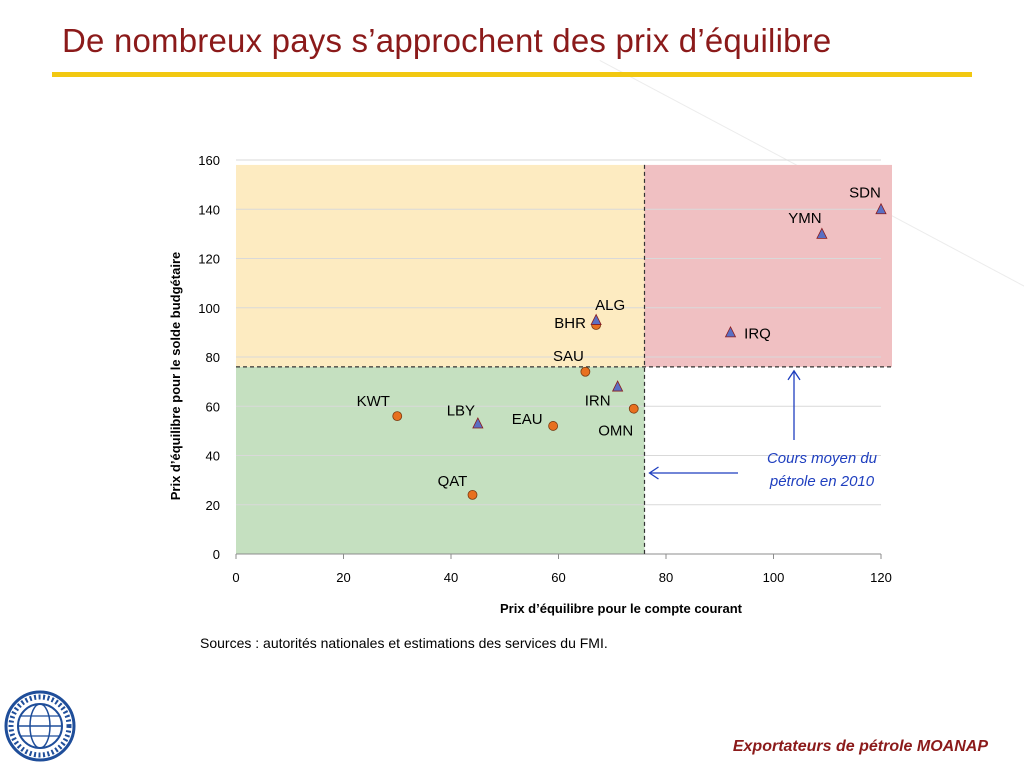  What do you see at coordinates (440, 265) in the screenshot?
I see `region-yellow` at bounding box center [440, 265].